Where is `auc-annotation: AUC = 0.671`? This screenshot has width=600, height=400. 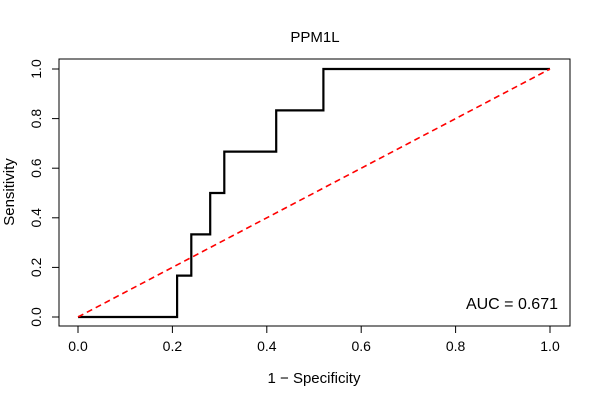 auc-annotation: AUC = 0.671 is located at coordinates (512, 304).